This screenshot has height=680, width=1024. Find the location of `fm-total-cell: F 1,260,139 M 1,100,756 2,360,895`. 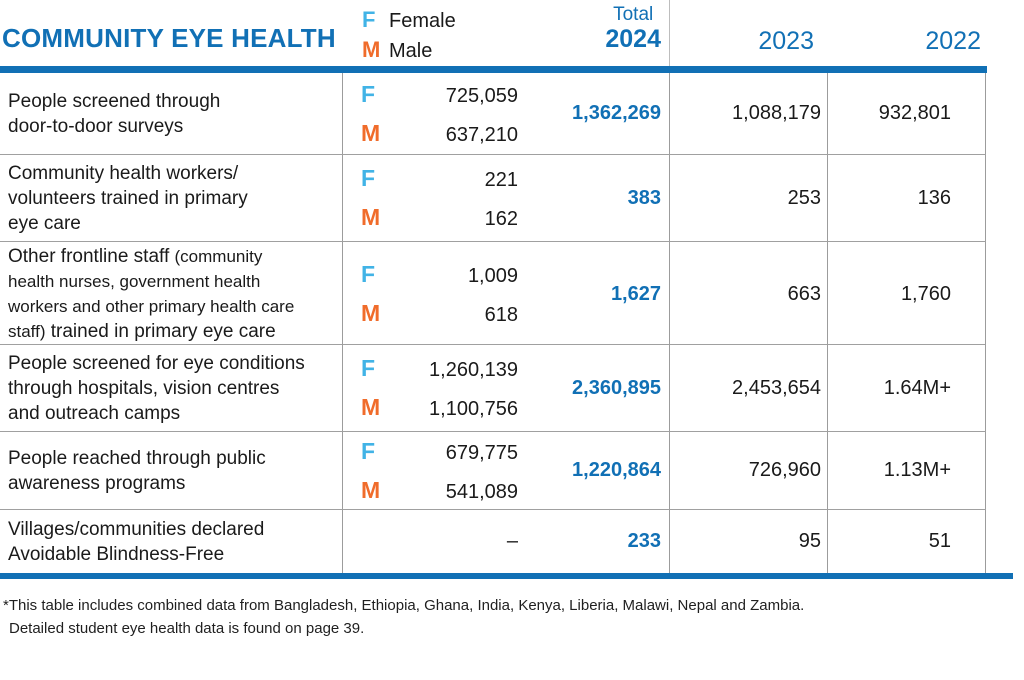

fm-total-cell: F 1,260,139 M 1,100,756 2,360,895 is located at coordinates (506, 388).